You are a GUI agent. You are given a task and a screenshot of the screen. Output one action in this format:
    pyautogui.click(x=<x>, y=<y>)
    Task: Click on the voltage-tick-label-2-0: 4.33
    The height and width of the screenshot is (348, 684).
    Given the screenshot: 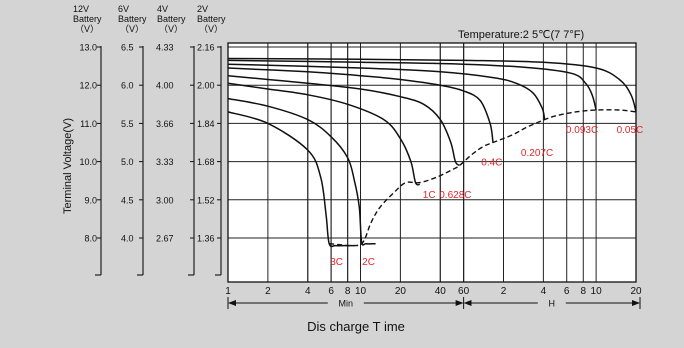 What is the action you would take?
    pyautogui.click(x=165, y=48)
    